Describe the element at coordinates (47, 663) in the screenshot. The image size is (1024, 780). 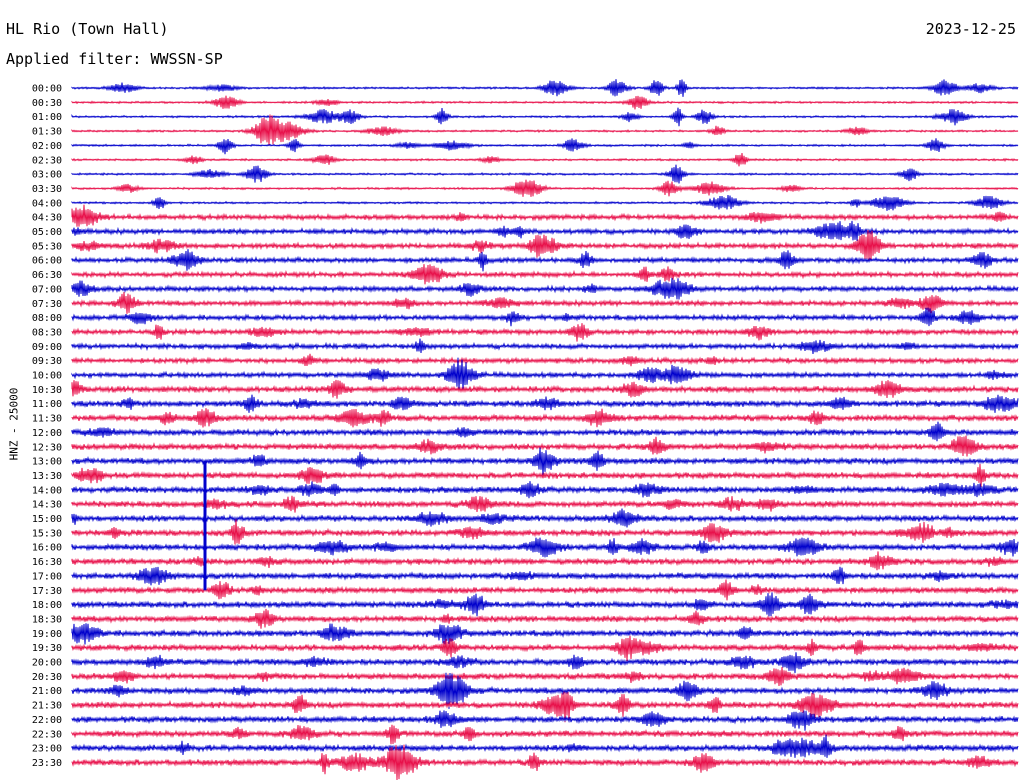
I see `row-label: 20:00` at that location.